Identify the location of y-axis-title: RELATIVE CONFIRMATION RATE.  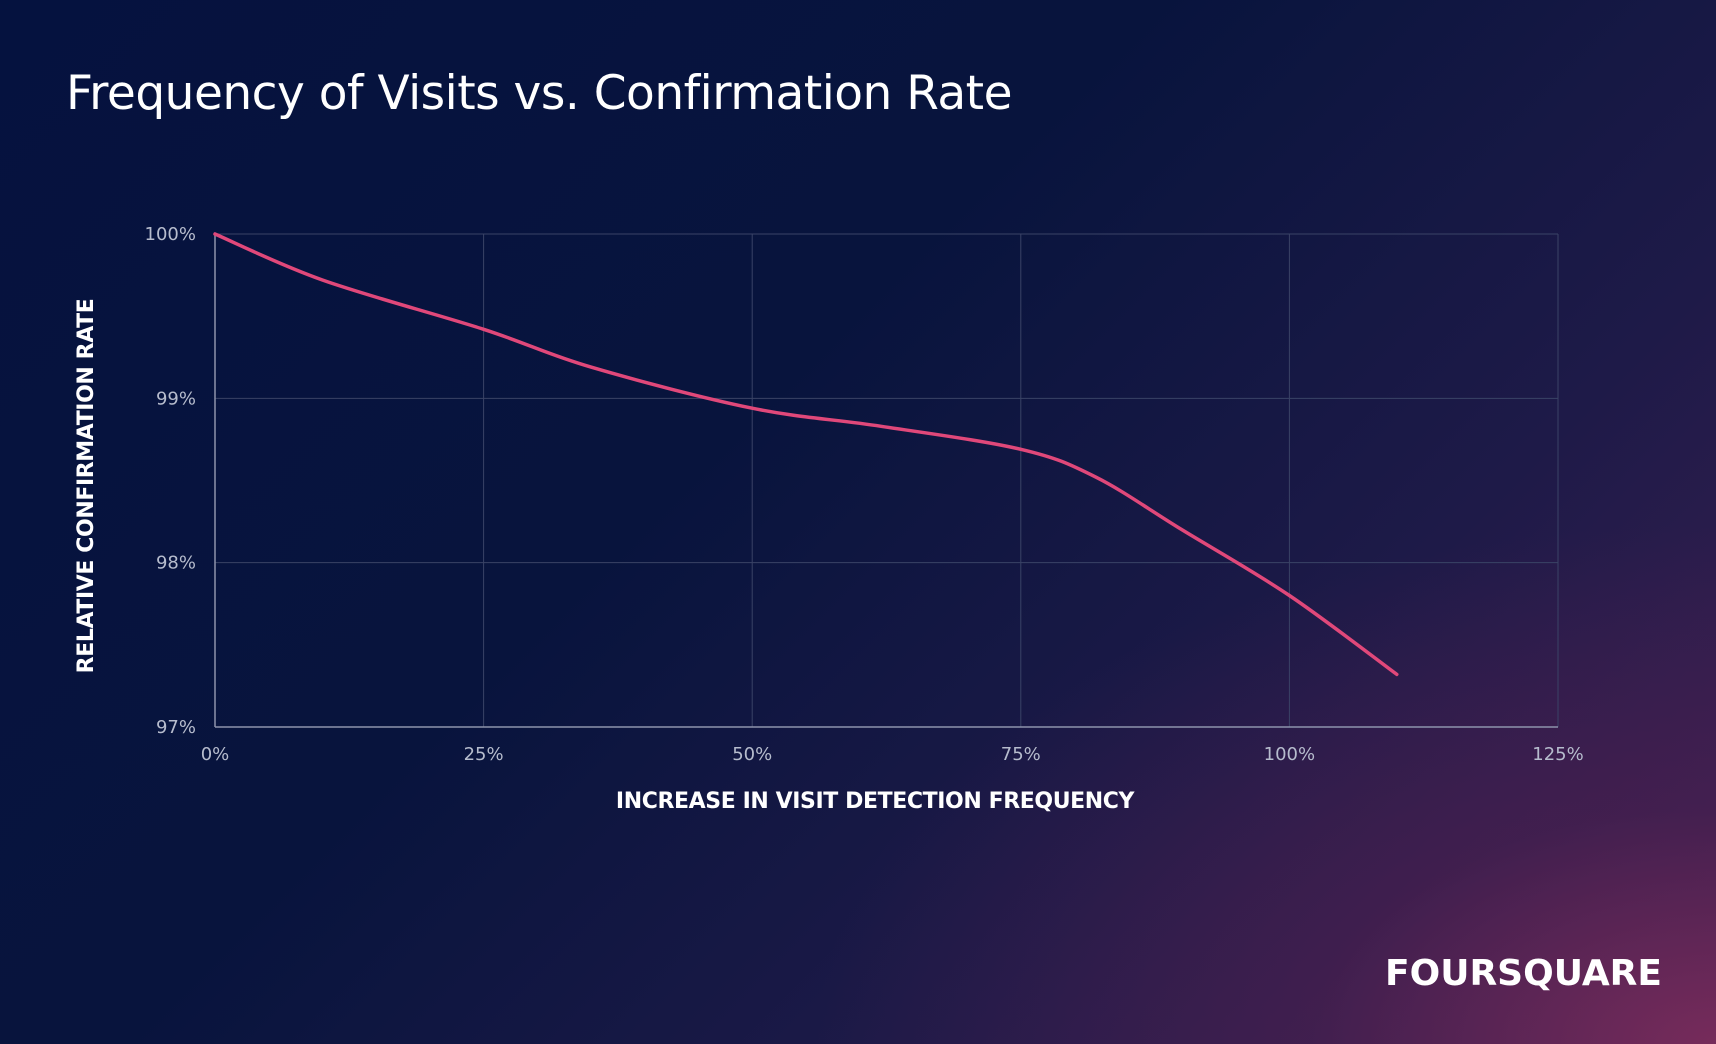
(86, 486).